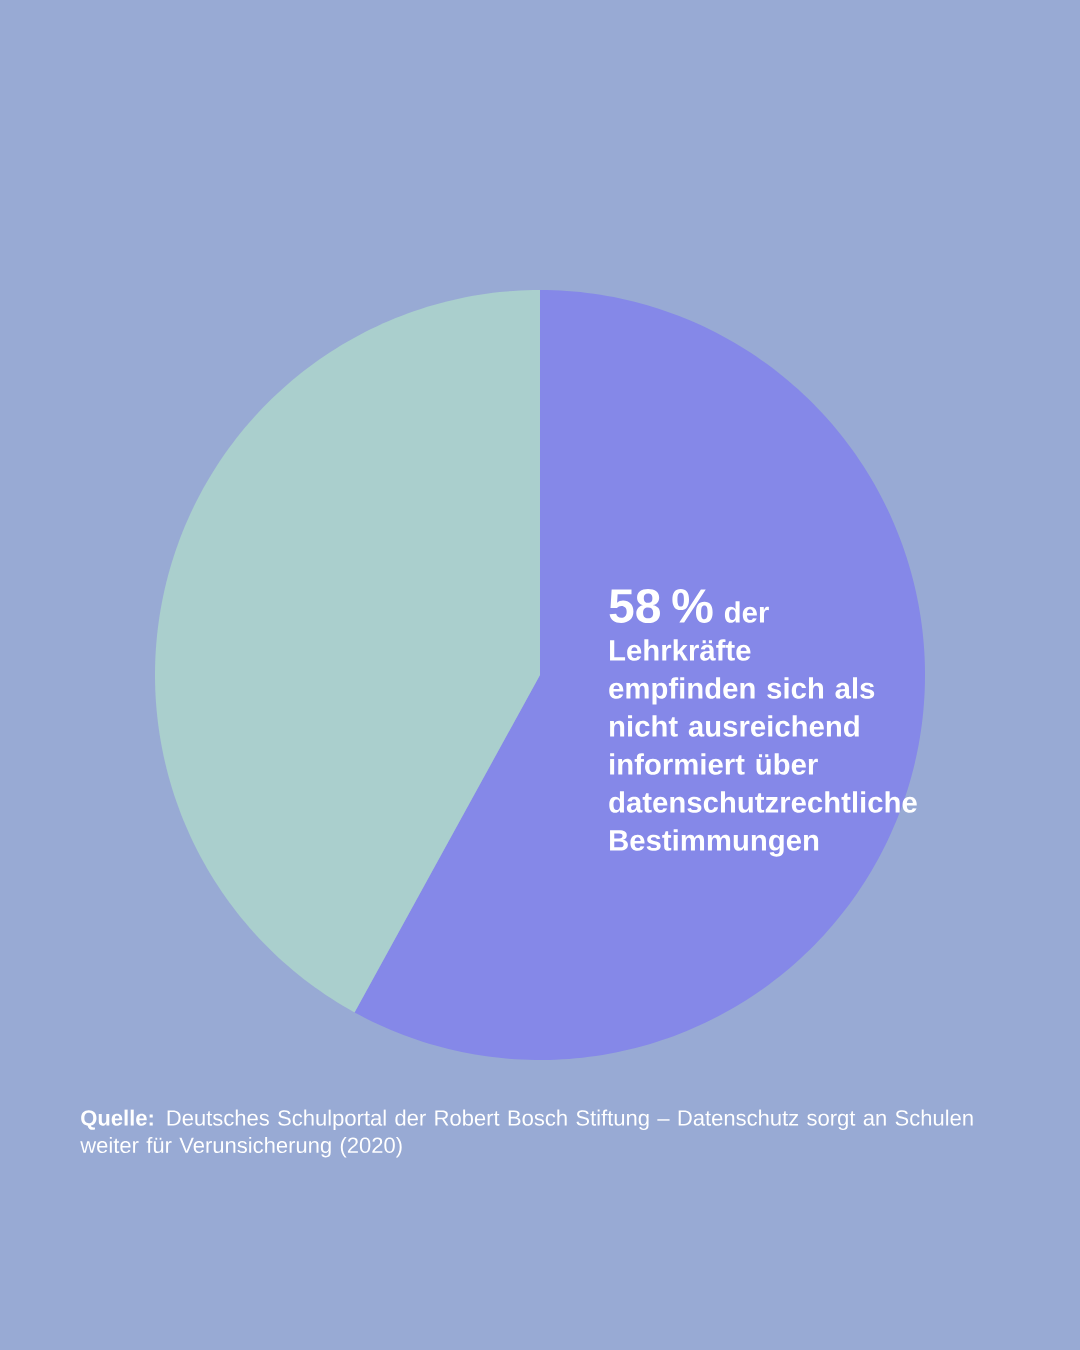  Describe the element at coordinates (526, 1133) in the screenshot. I see `text: Quelle: Deutsches Schulportal der Robert Bosch Stiftung – Datenschutz sorgt an Schulen weiter für Verunsicherung (2020)` at that location.